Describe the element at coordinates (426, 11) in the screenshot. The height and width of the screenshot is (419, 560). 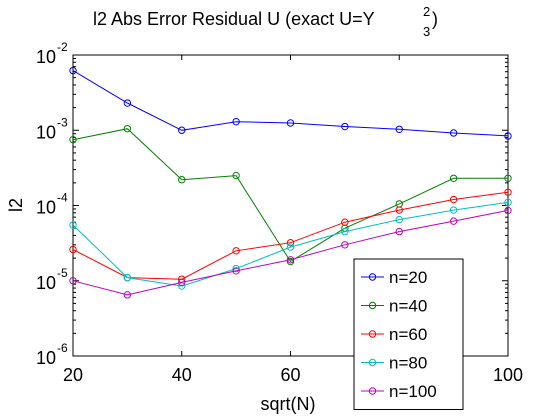
I see `chart-title-superscript: 2` at that location.